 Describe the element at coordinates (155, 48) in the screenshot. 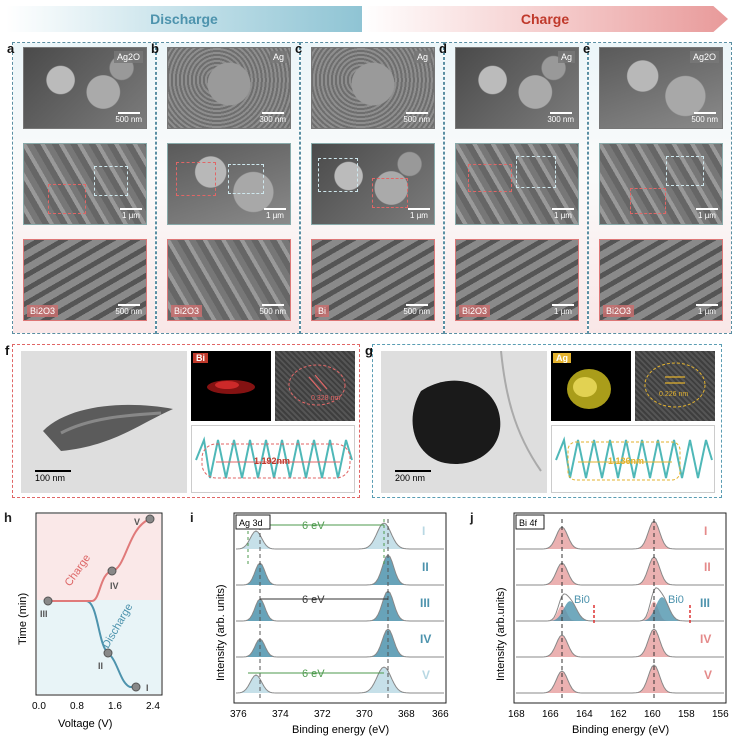

I see `panel-letter-b: b` at that location.